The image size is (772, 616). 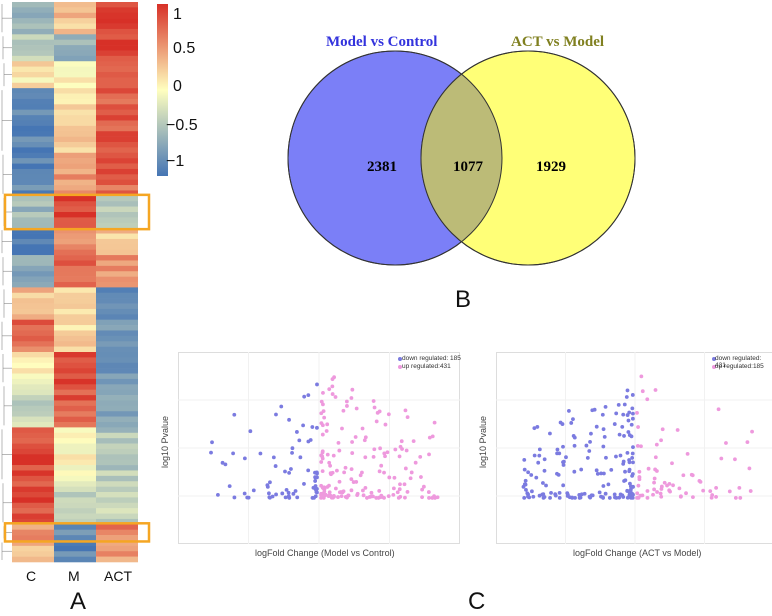 I want to click on colorbar-tick: −0.5, so click(x=182, y=126).